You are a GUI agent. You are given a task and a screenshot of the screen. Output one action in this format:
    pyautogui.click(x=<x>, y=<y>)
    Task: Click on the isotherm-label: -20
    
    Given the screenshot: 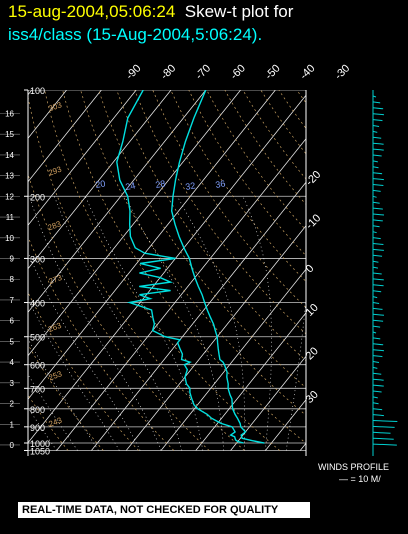 What is the action you would take?
    pyautogui.click(x=314, y=179)
    